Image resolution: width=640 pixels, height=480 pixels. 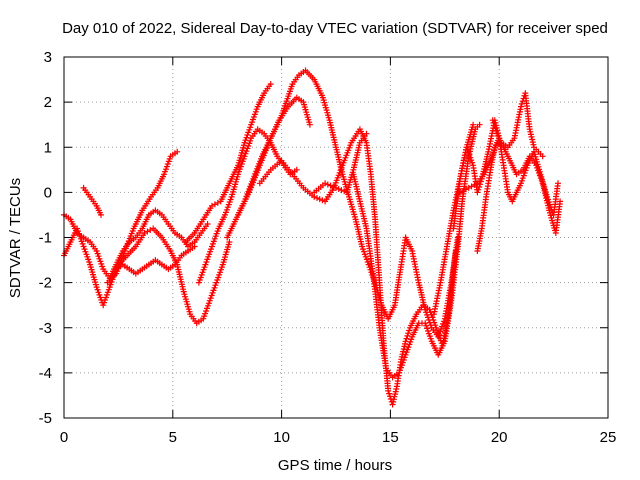 I want to click on y-tick-label: -3, so click(x=45, y=328).